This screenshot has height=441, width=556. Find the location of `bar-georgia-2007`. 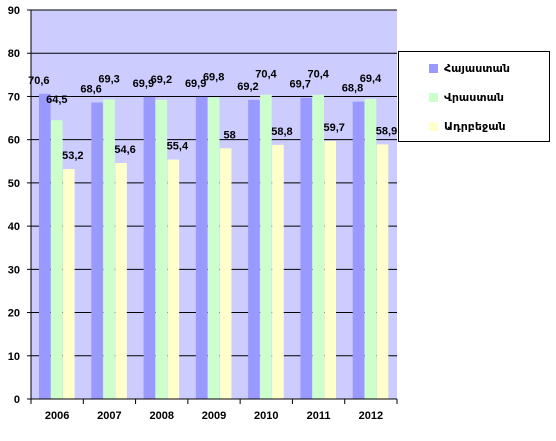

bar-georgia-2007 is located at coordinates (109, 249).